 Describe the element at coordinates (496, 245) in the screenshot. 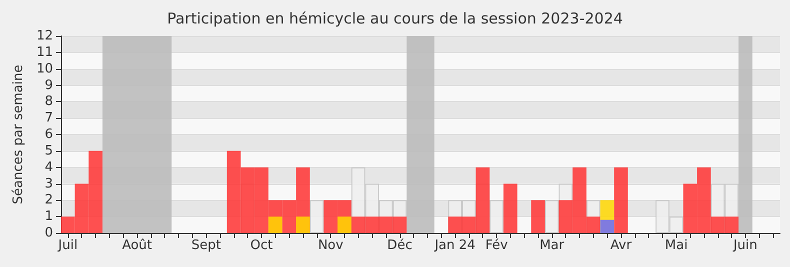

I see `x-tick-label: Fév` at that location.